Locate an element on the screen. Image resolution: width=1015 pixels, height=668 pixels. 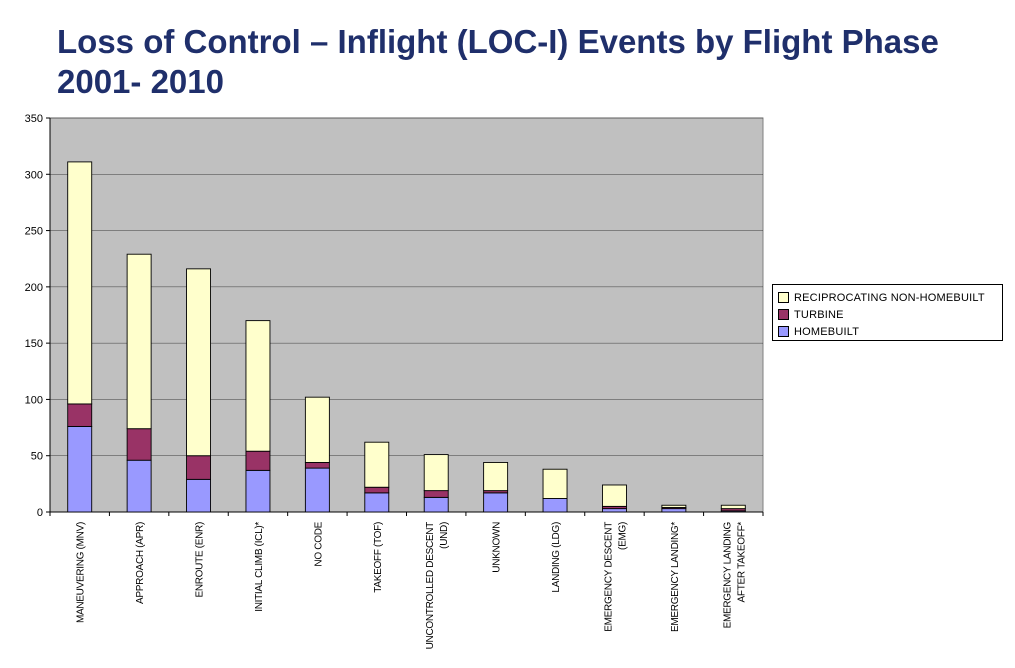
x-tick-label: UNCONTROLLED DESCENT (UND) is located at coordinates (437, 586).